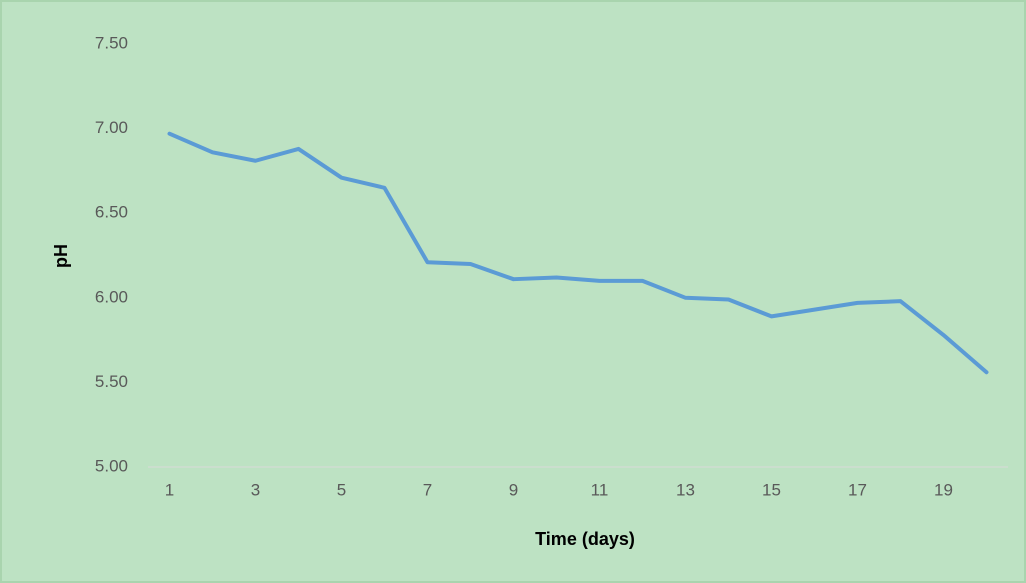 Image resolution: width=1026 pixels, height=583 pixels. I want to click on y-tick-label: 7.50, so click(111, 42).